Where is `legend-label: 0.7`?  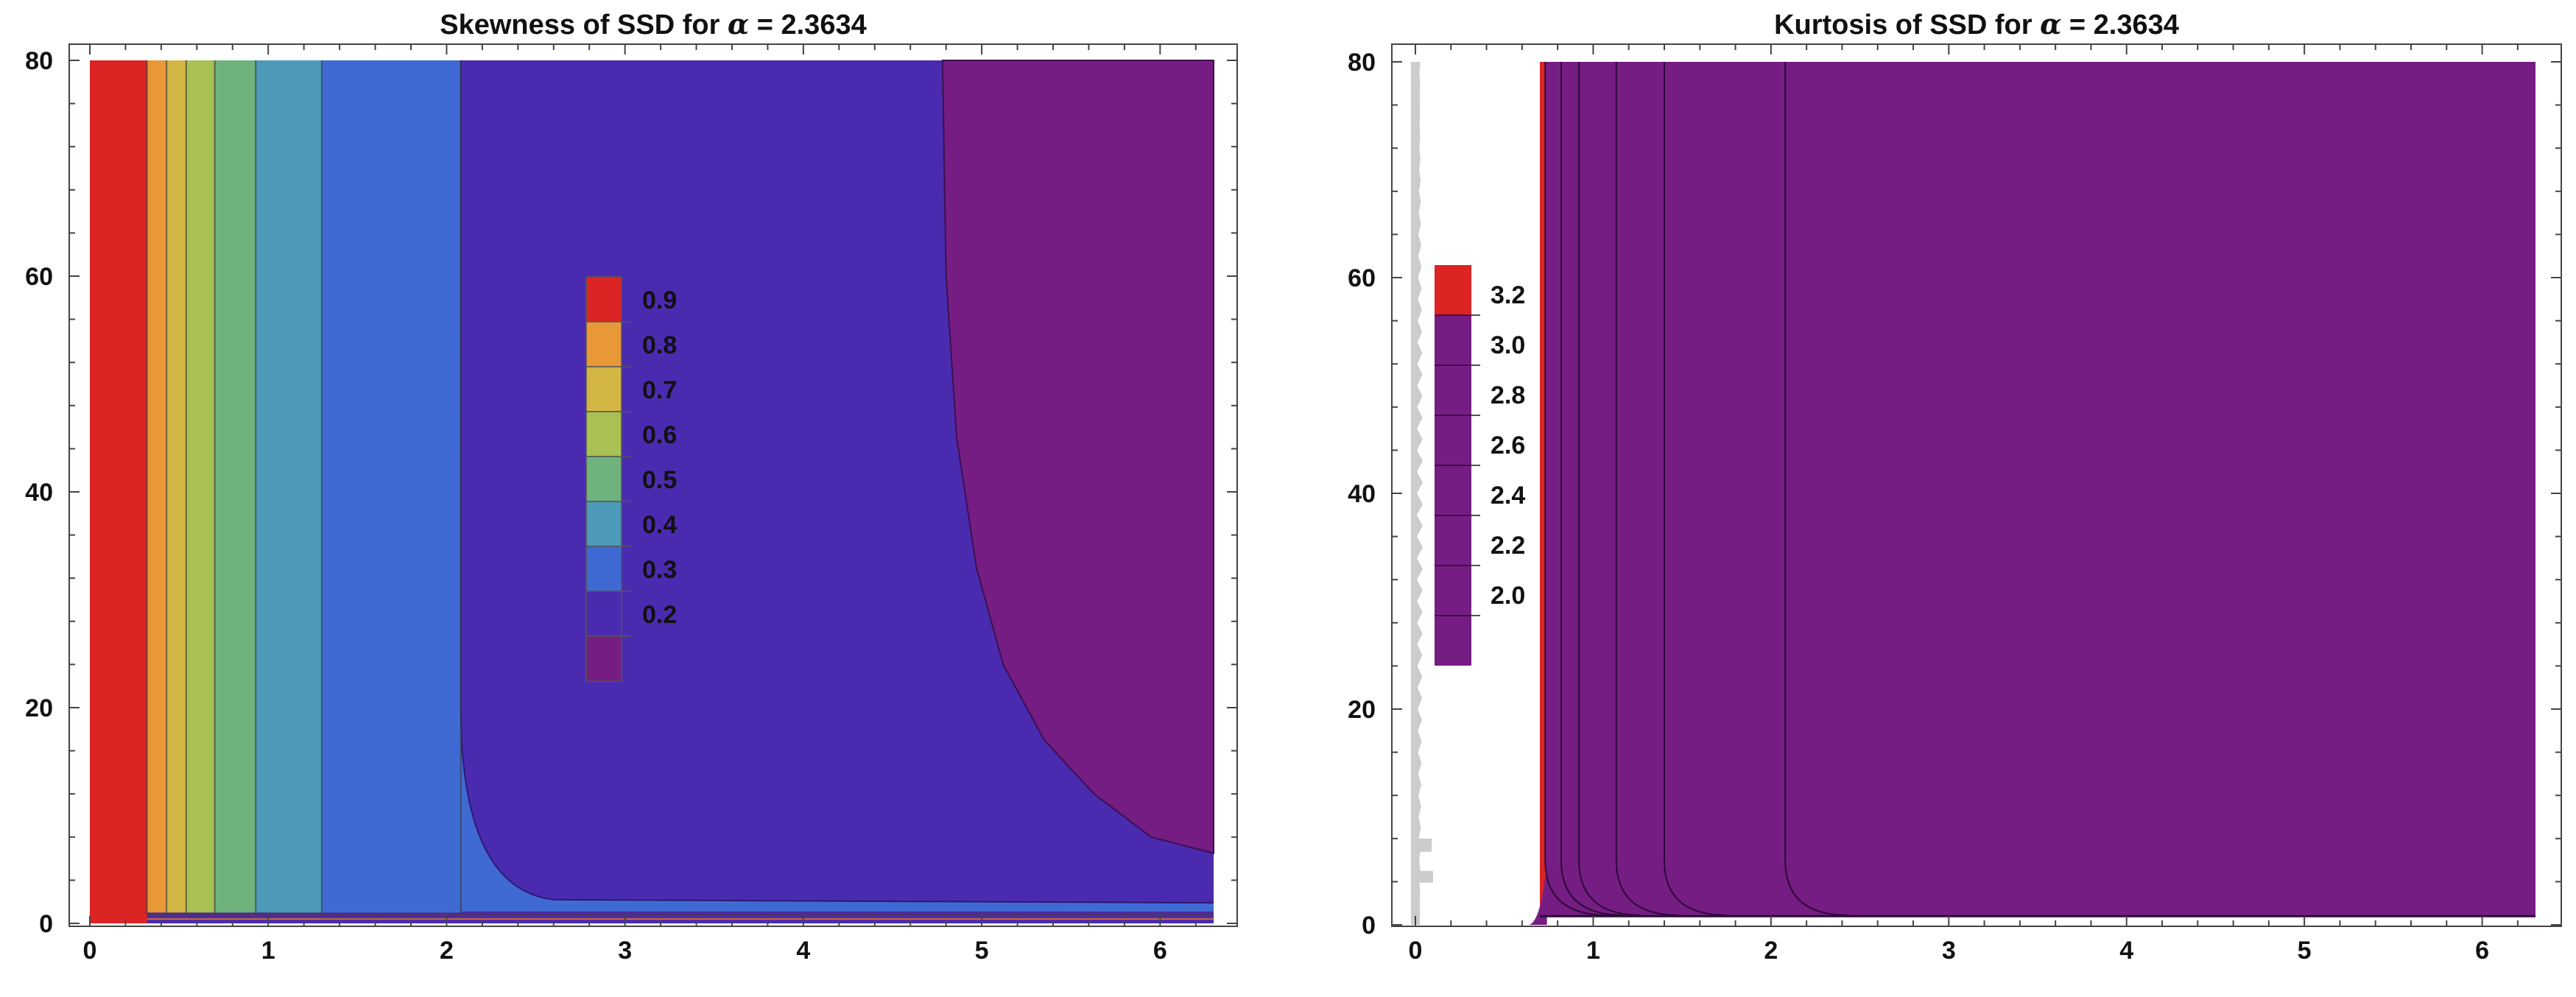
legend-label: 0.7 is located at coordinates (659, 390).